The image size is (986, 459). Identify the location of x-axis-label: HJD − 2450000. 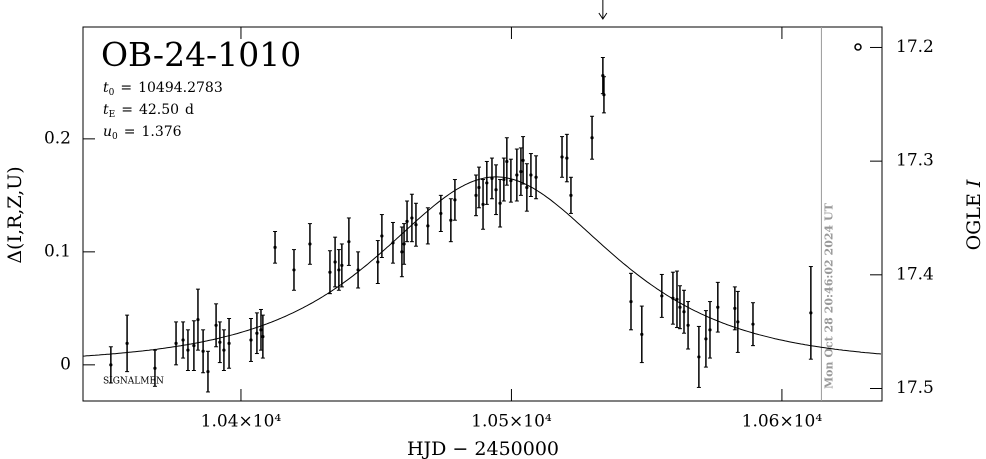
(483, 448).